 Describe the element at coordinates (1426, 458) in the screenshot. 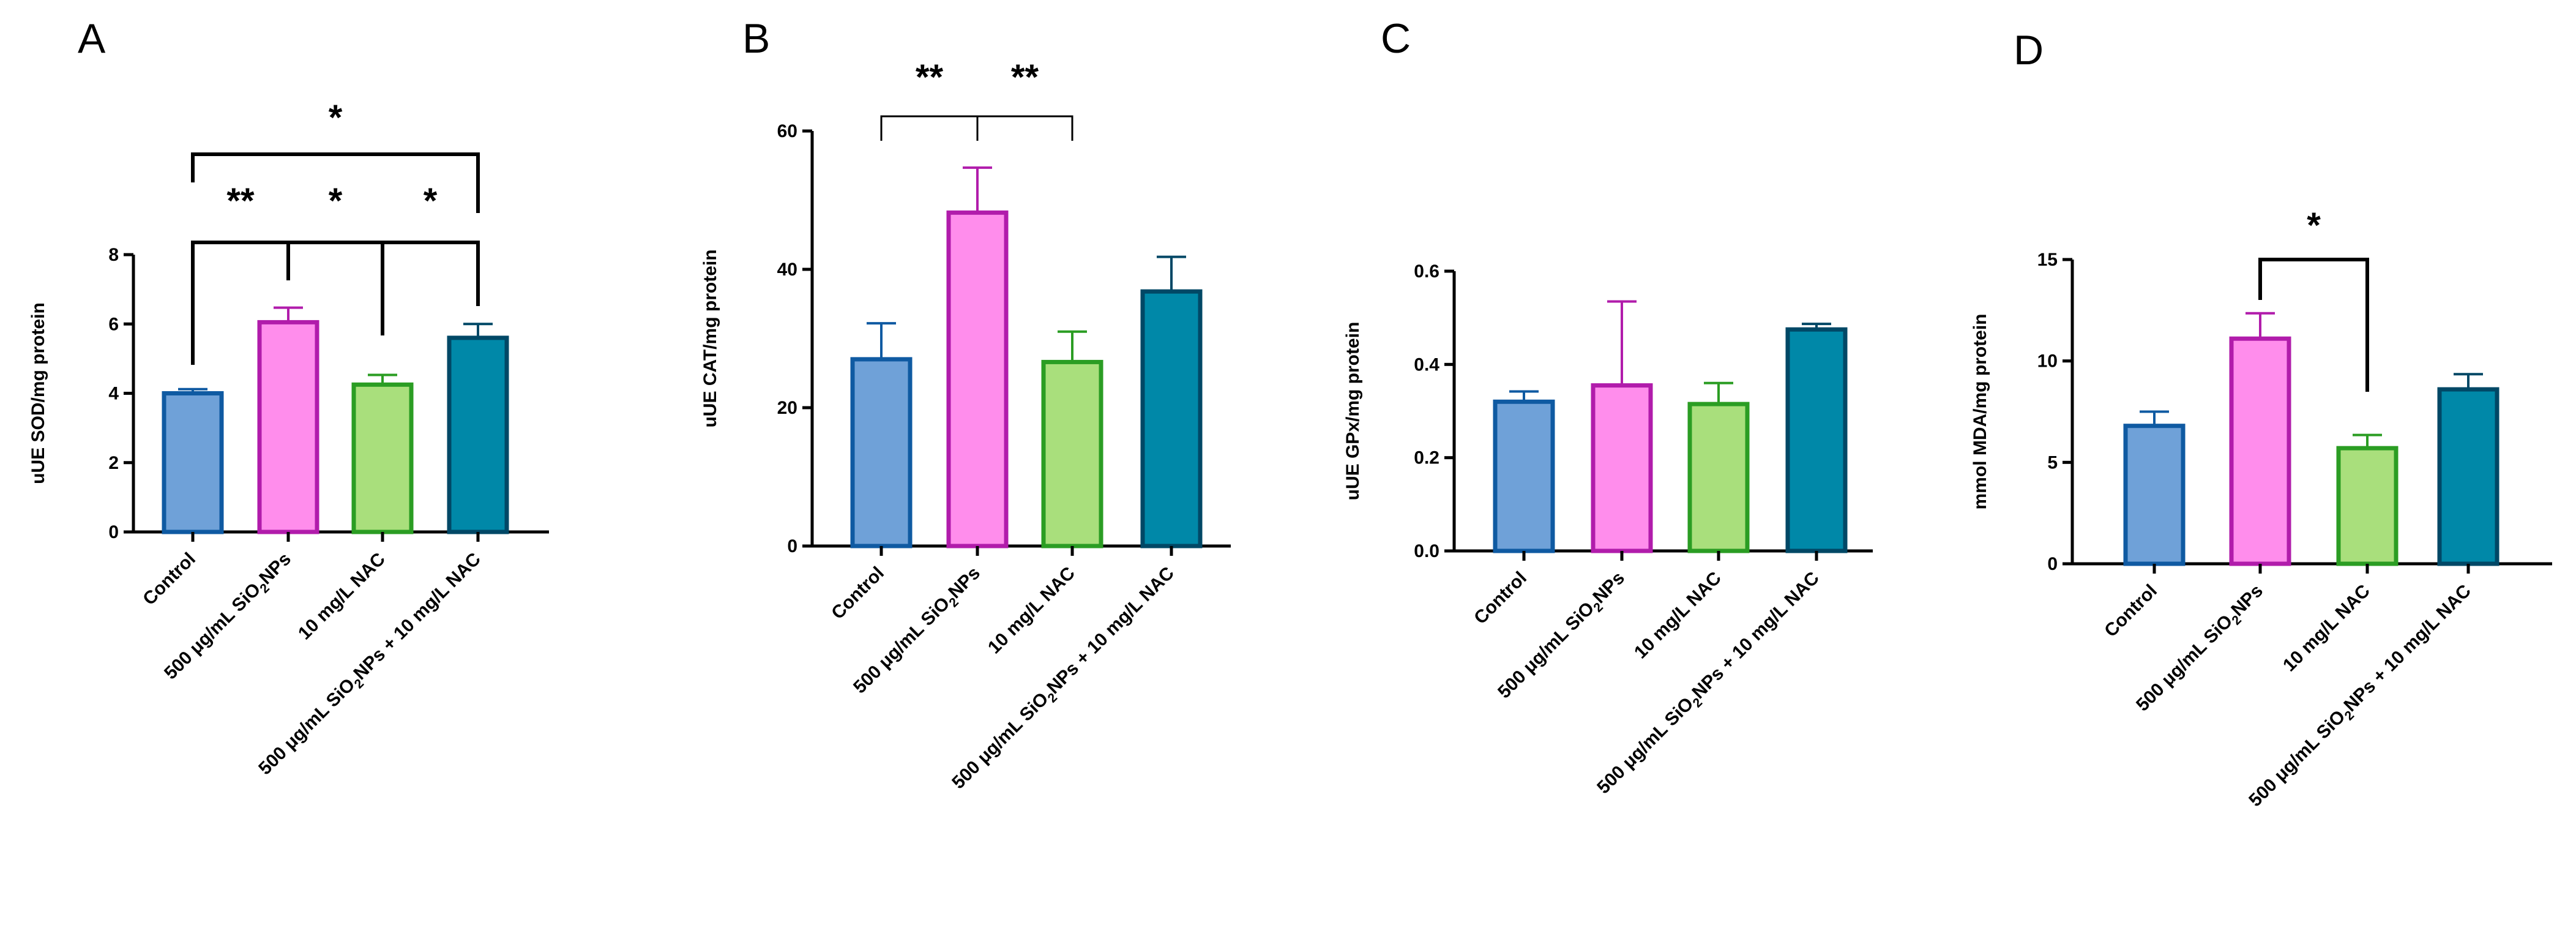

I see `y-tick-label: 0.2` at that location.